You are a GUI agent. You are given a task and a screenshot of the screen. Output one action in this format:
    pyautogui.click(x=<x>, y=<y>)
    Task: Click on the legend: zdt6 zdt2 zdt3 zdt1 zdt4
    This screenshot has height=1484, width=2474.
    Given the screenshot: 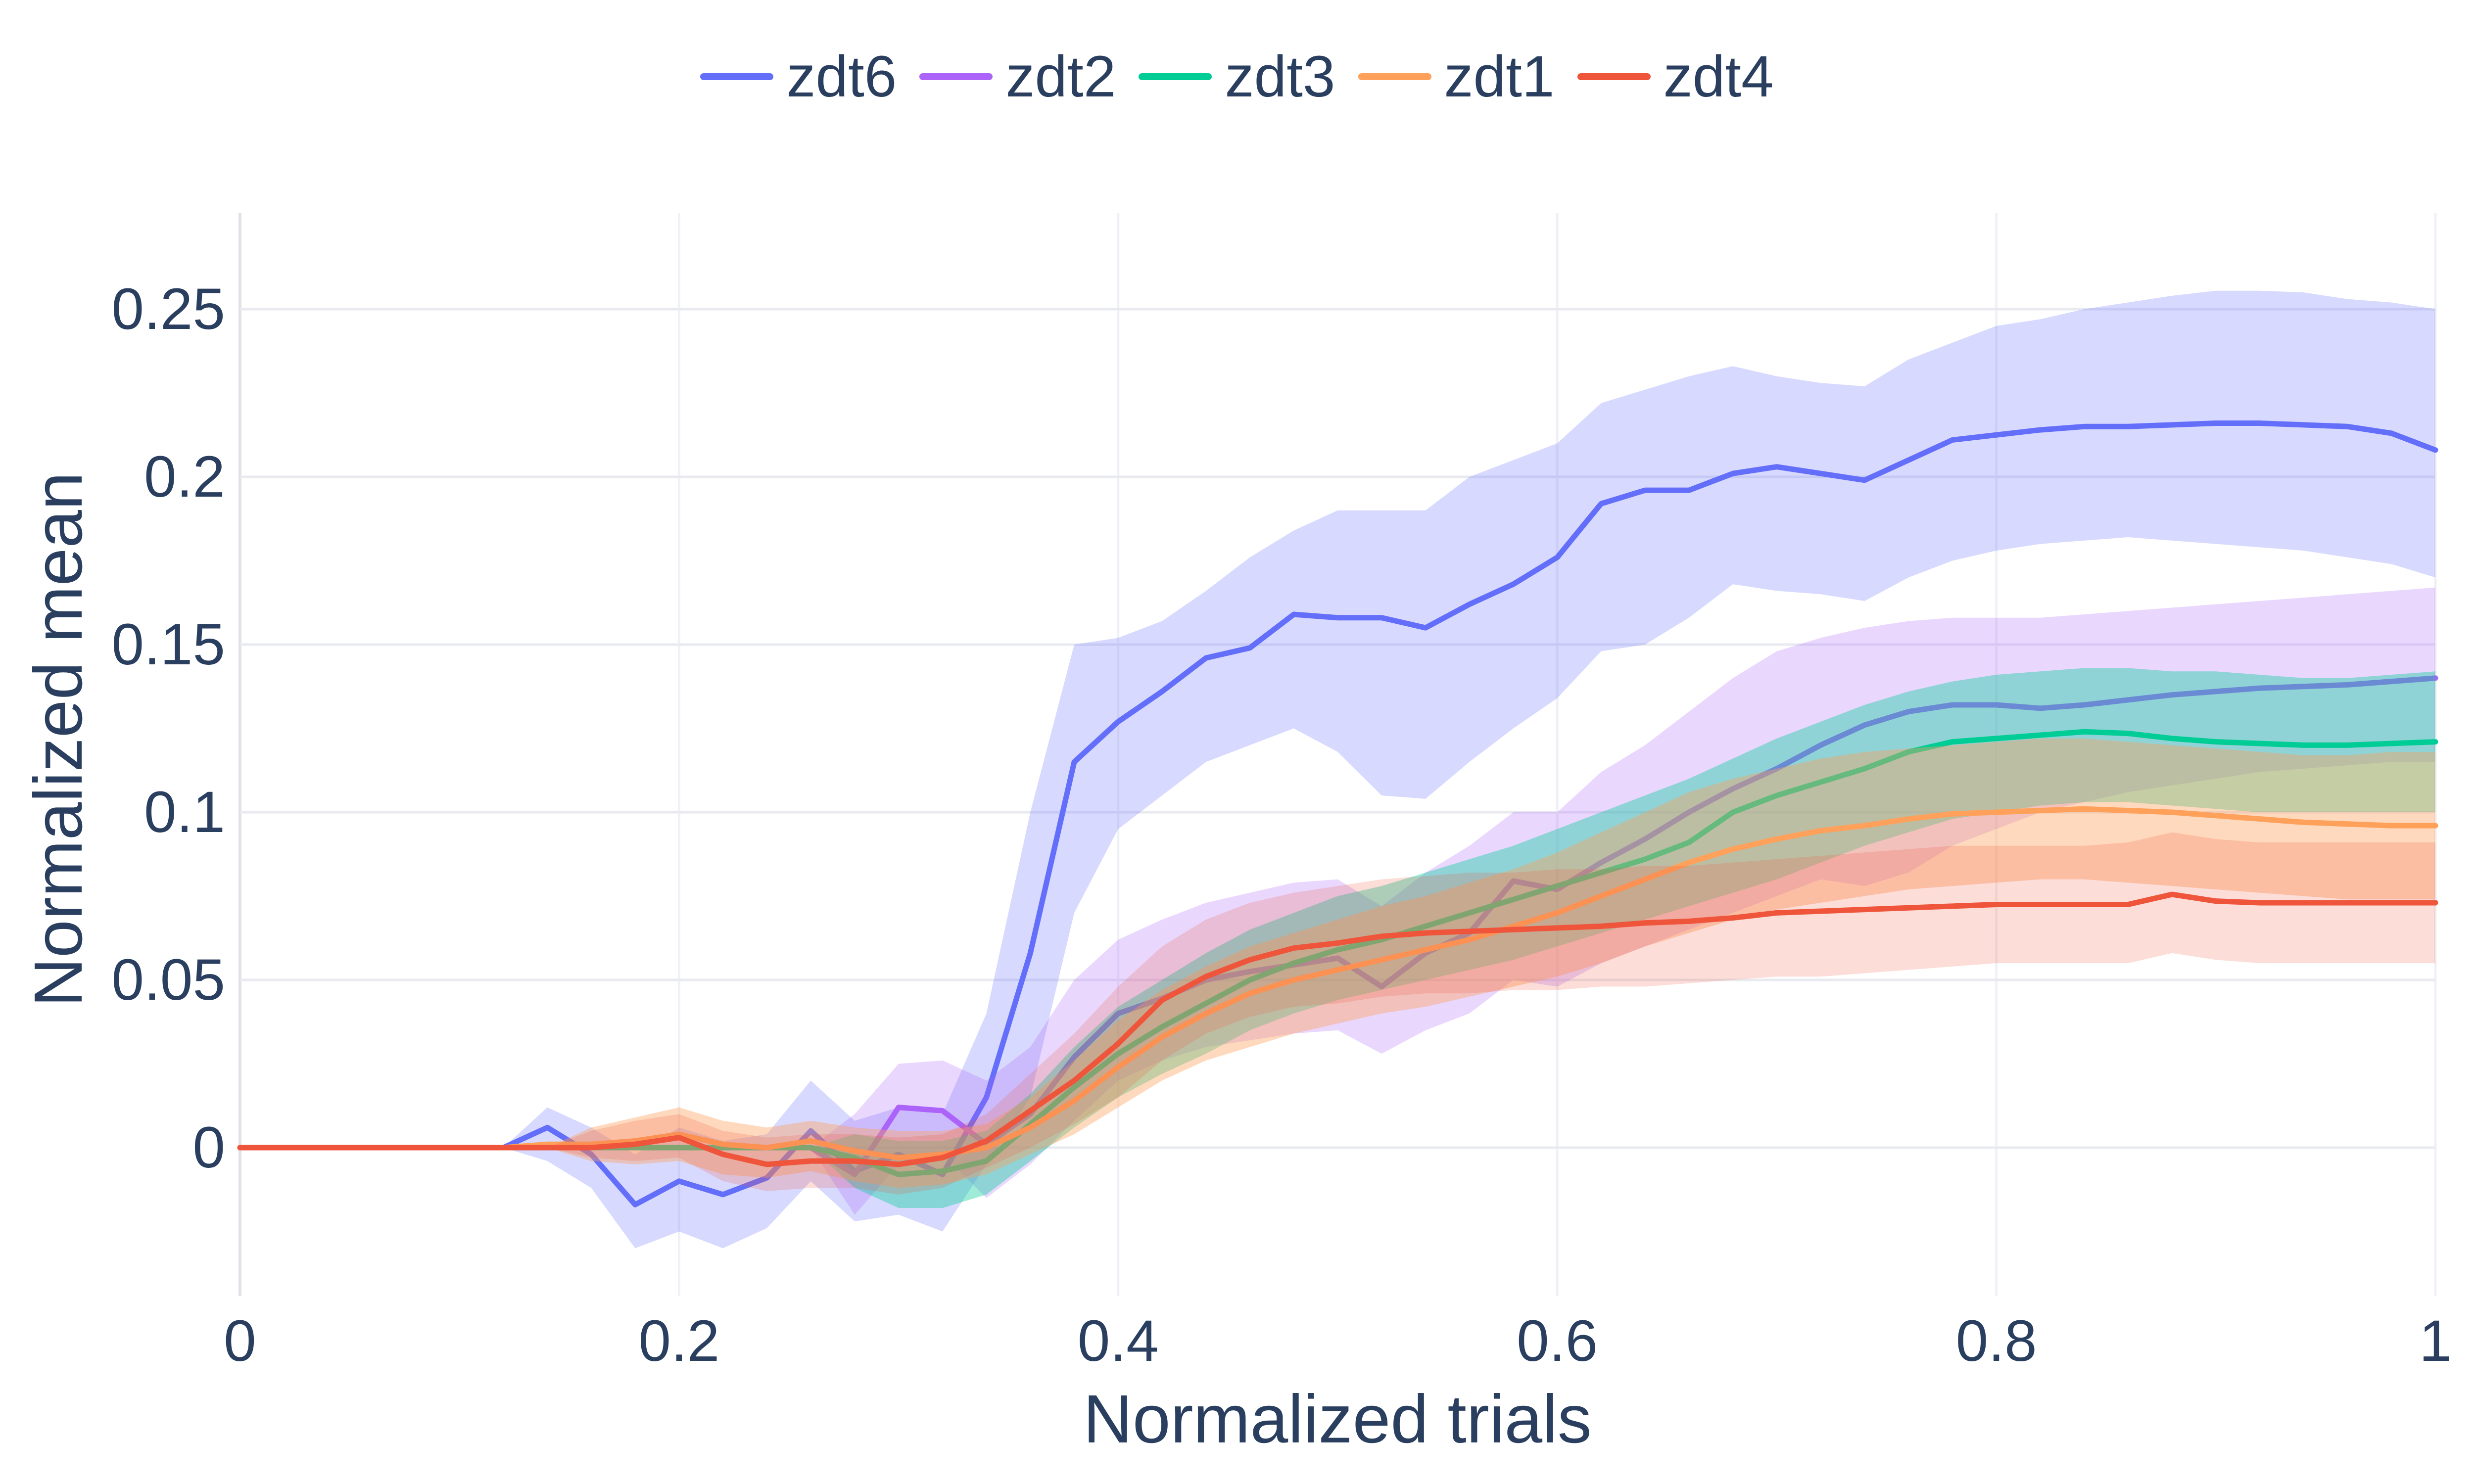 What is the action you would take?
    pyautogui.click(x=1237, y=76)
    